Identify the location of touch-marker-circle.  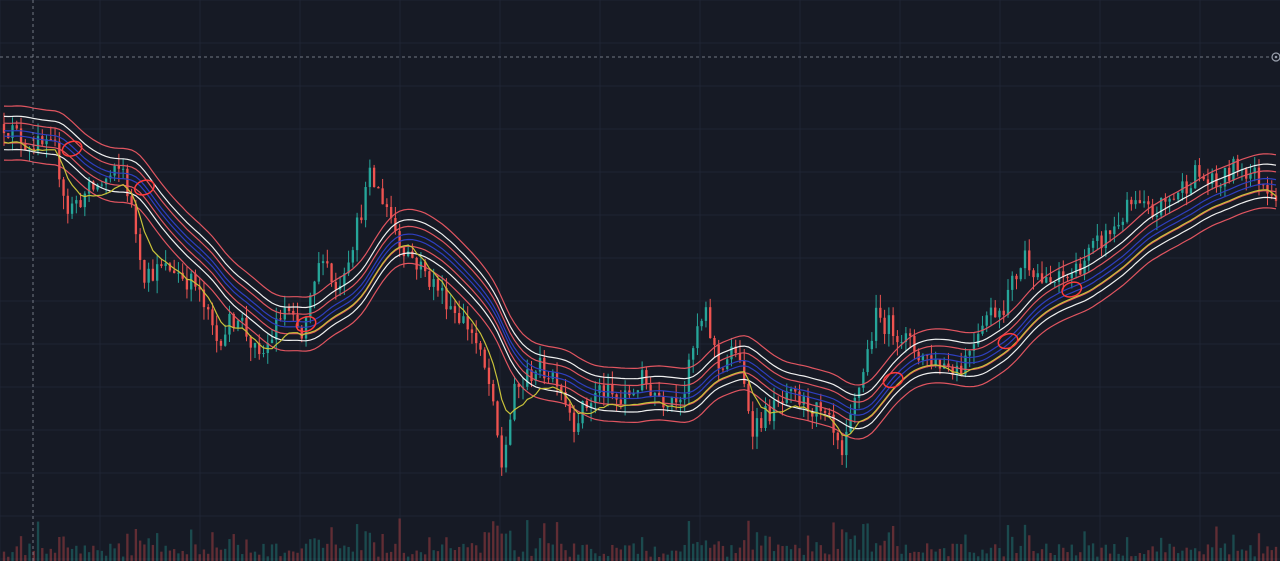
(306, 324).